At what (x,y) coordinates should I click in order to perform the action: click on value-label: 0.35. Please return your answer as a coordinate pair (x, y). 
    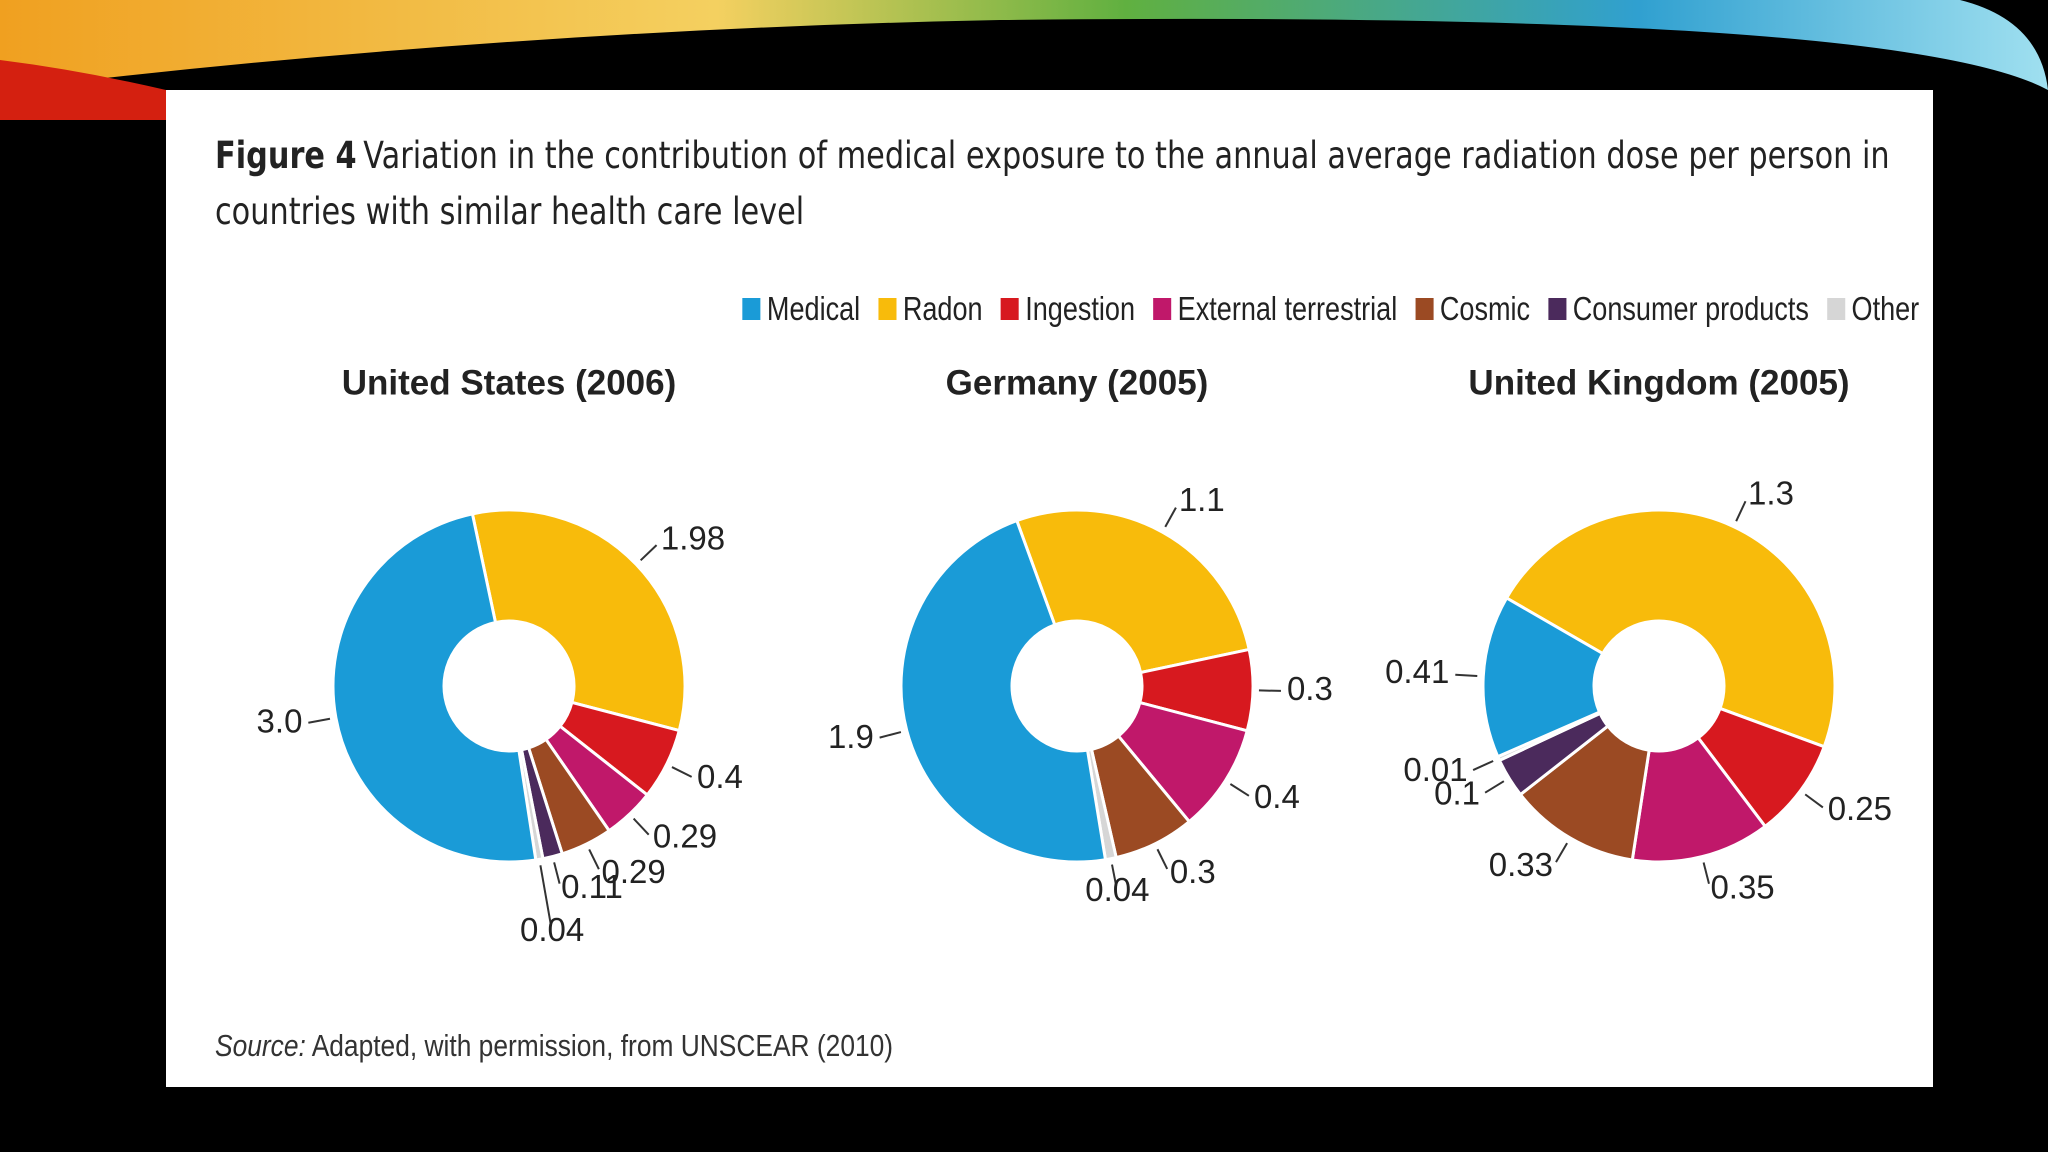
    Looking at the image, I should click on (1742, 886).